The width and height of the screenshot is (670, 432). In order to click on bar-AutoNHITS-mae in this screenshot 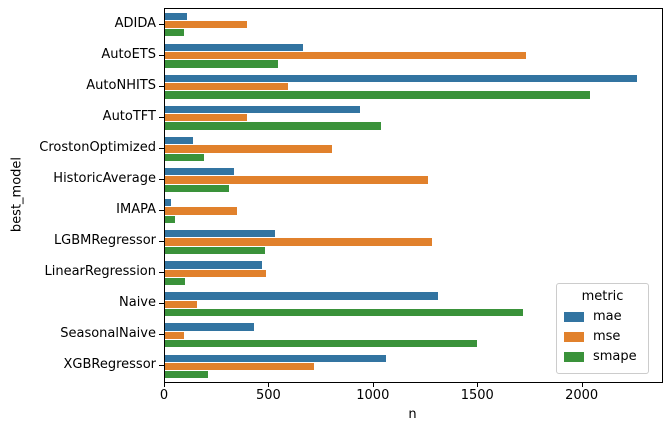, I will do `click(401, 78)`.